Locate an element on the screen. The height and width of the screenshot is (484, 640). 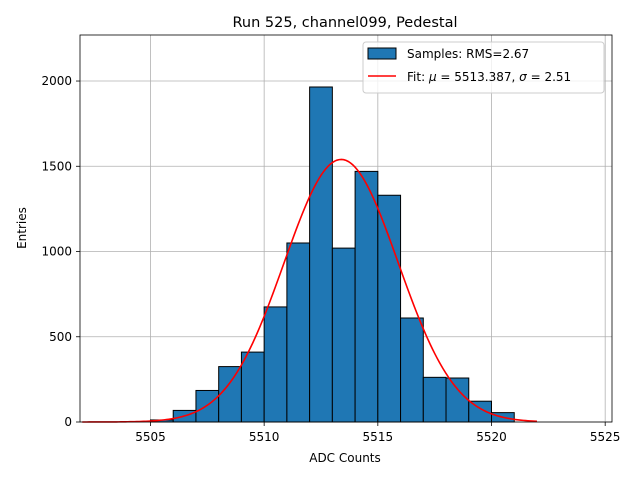
y-tick-label: 1000 is located at coordinates (56, 252).